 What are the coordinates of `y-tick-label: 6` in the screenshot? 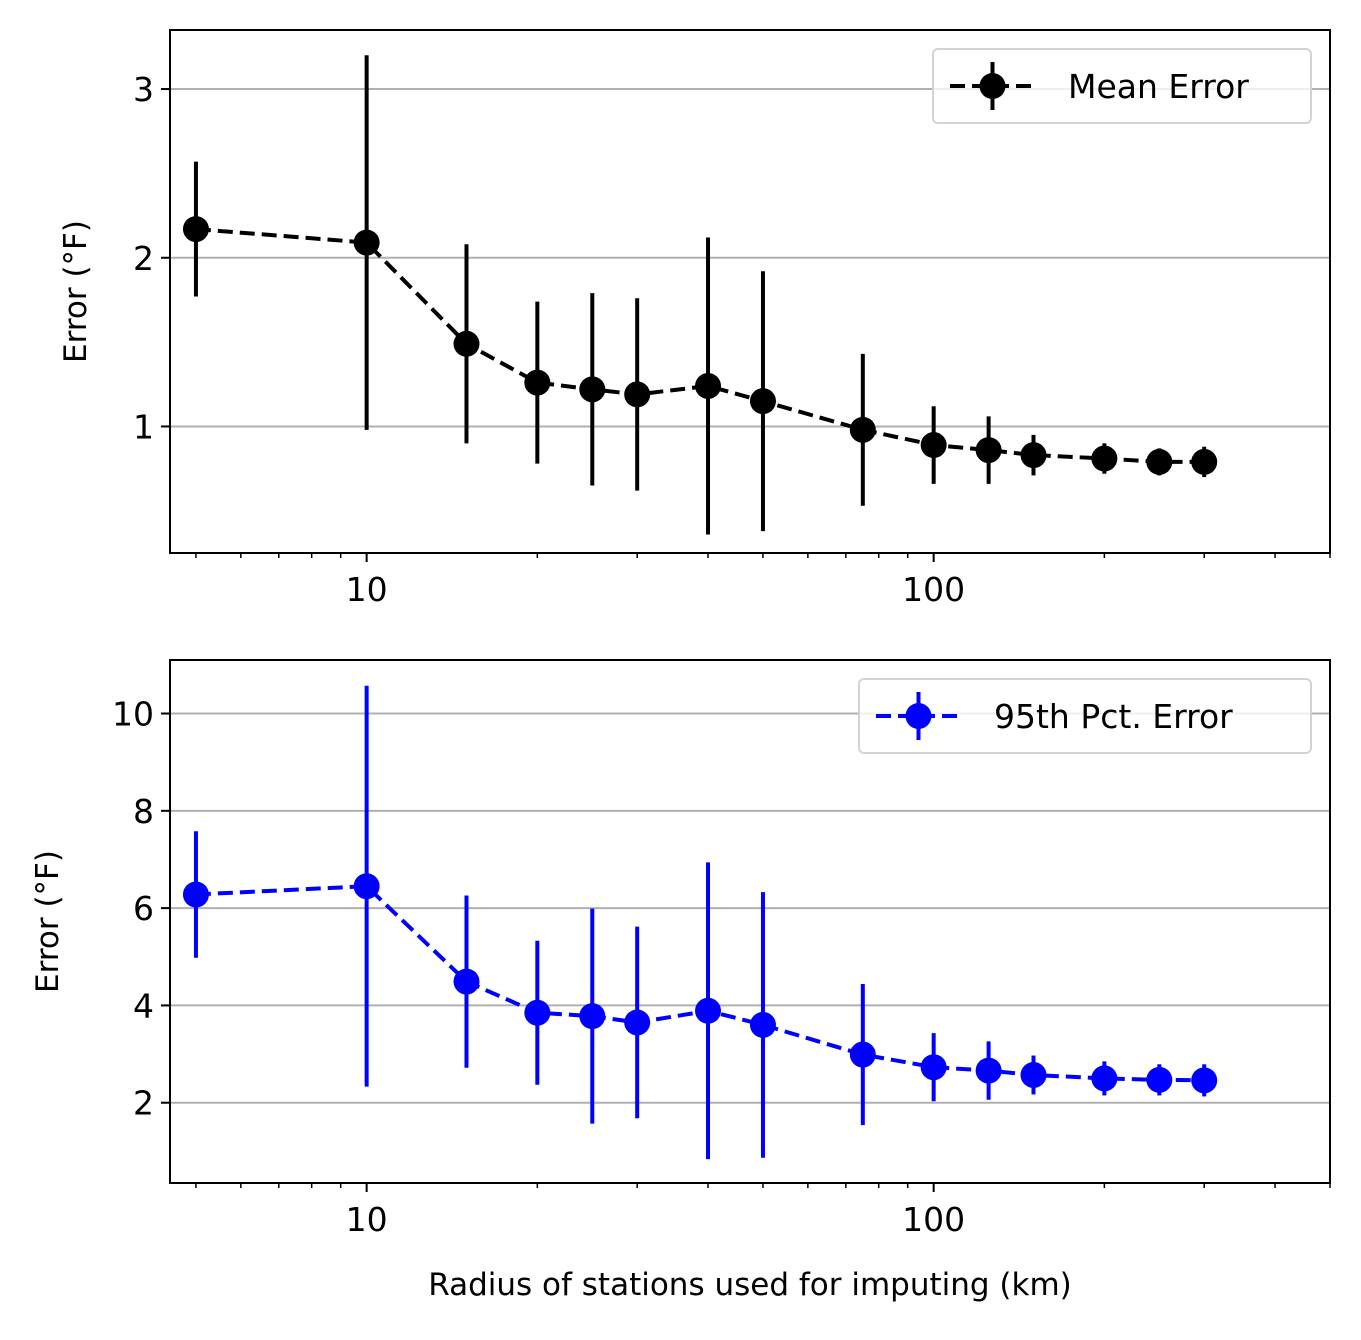 It's located at (143, 908).